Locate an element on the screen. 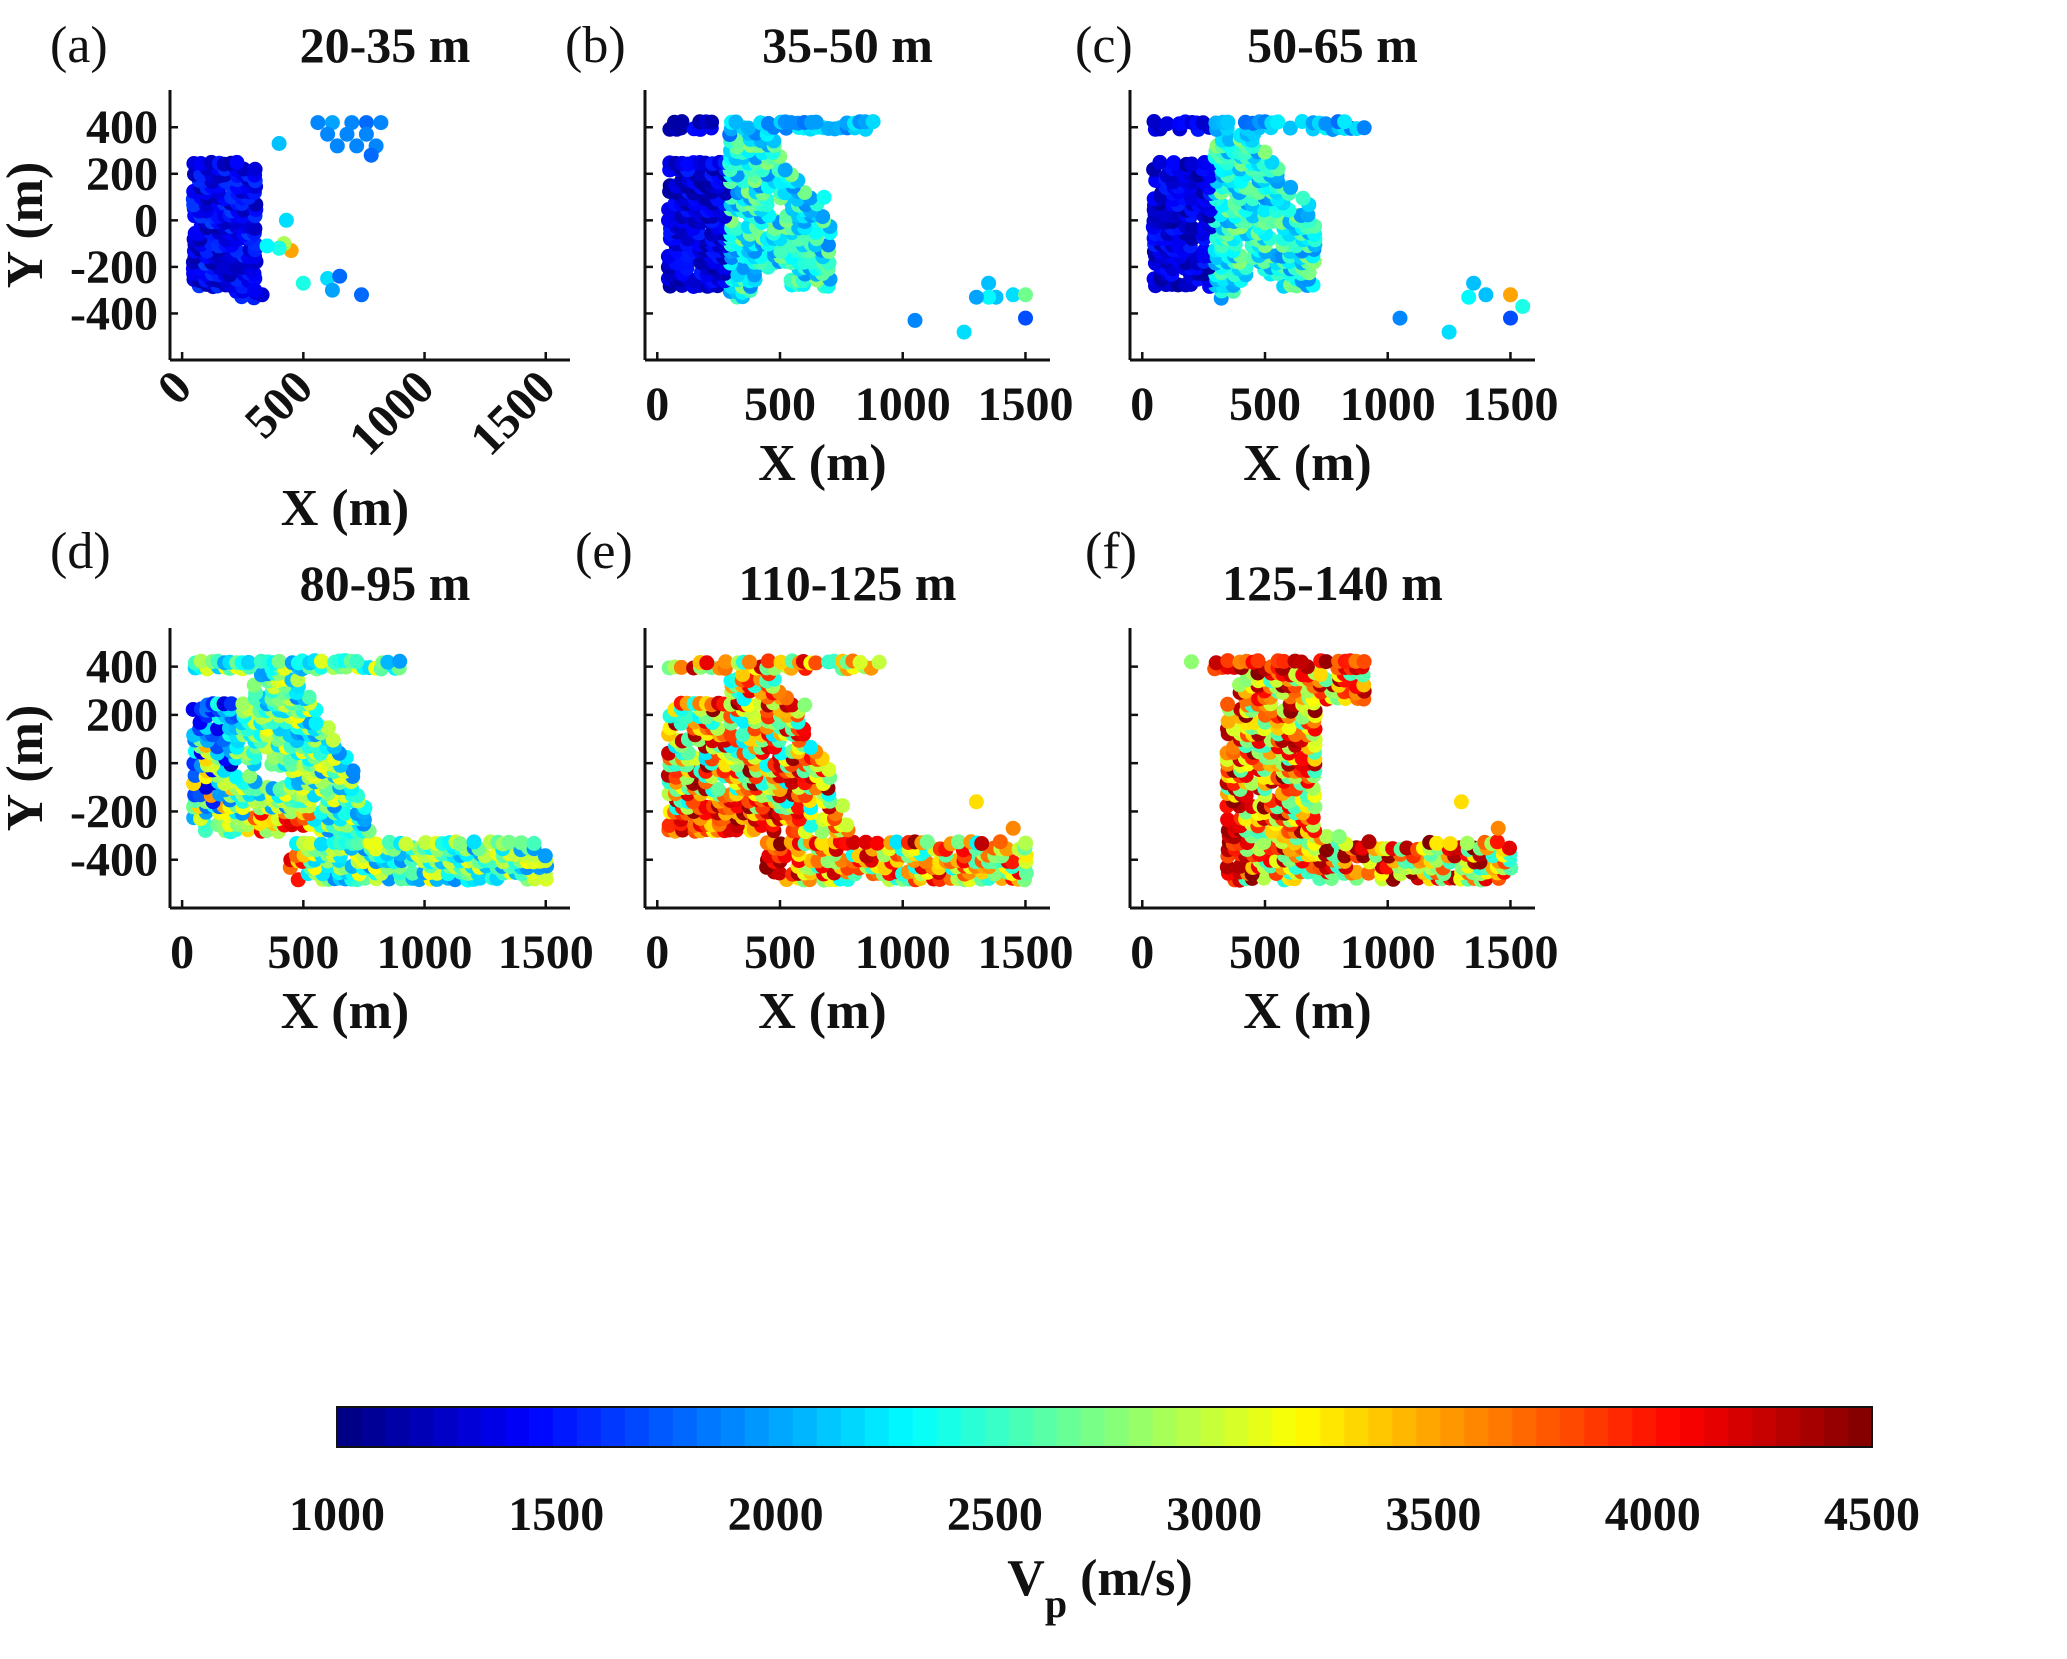 The height and width of the screenshot is (1659, 2067). colorbar-tick-label: 1000 is located at coordinates (337, 1514).